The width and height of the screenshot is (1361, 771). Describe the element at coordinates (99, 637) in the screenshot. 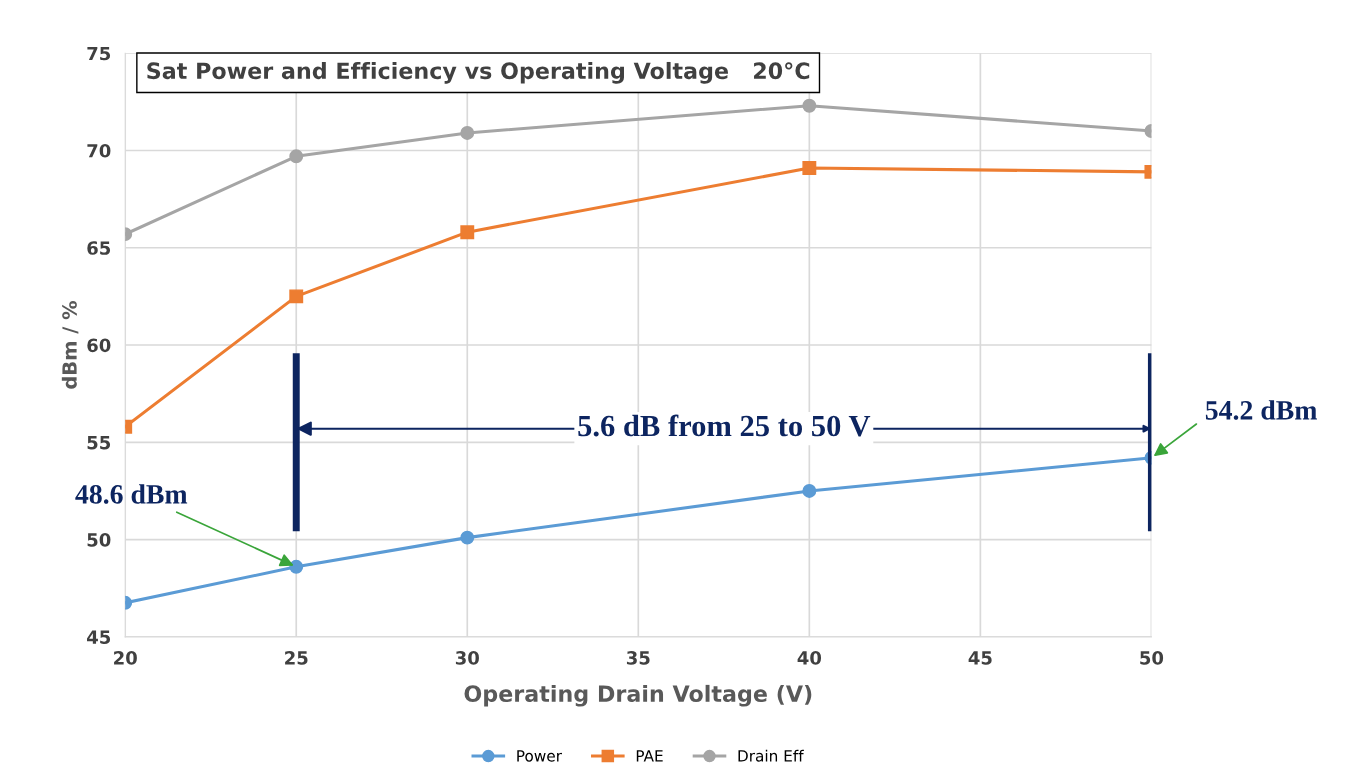

I see `y-tick-label: 45` at that location.